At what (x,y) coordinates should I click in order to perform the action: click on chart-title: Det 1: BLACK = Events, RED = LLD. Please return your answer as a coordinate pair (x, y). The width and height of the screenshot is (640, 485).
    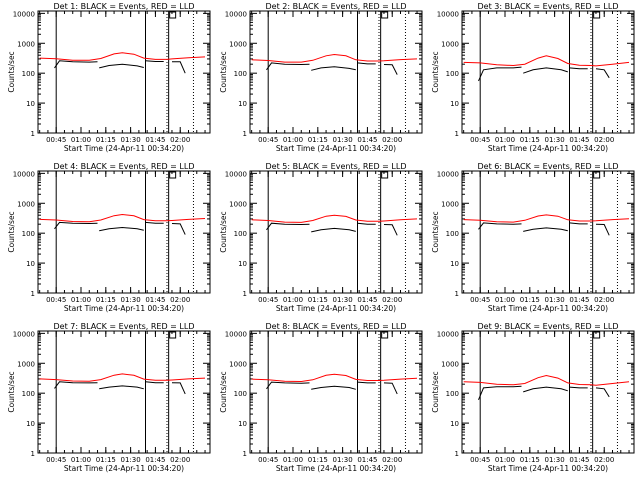
    Looking at the image, I should click on (124, 6).